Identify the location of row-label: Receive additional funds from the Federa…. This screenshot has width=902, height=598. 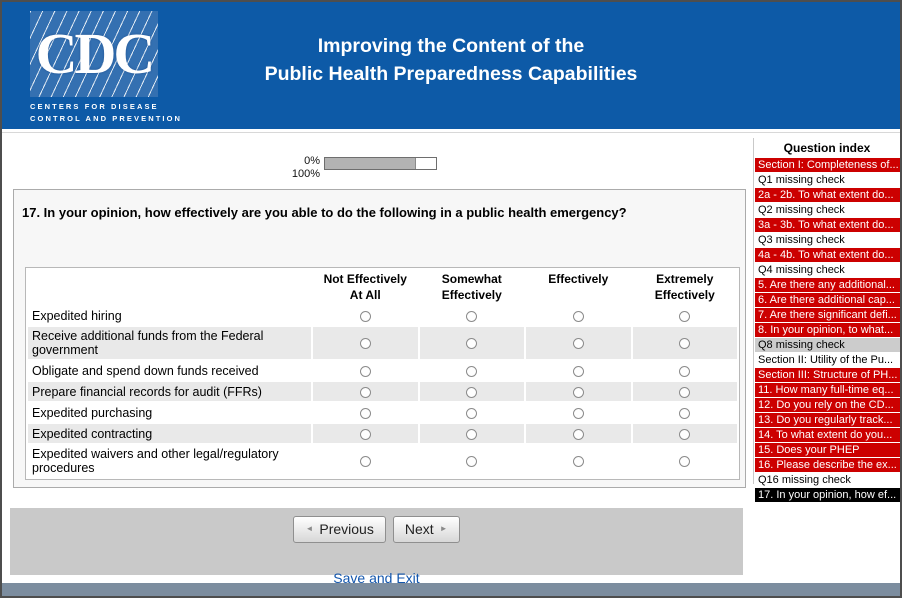
(169, 343).